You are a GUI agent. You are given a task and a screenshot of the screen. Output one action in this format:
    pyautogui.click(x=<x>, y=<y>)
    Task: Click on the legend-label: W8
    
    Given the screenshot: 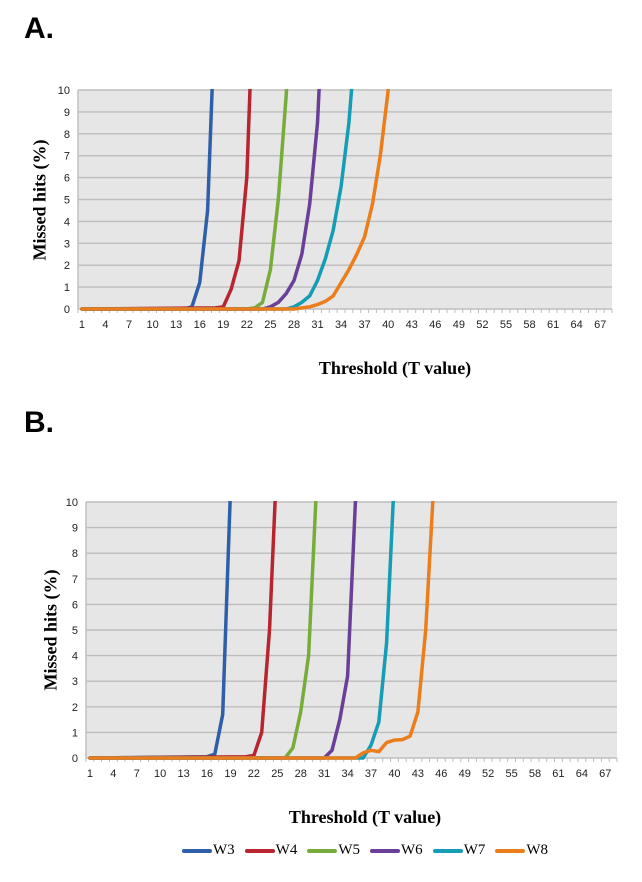 What is the action you would take?
    pyautogui.click(x=537, y=850)
    